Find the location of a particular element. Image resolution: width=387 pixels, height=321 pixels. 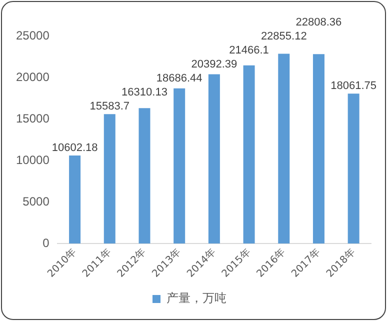

data-label: 10602.18 is located at coordinates (75, 148).